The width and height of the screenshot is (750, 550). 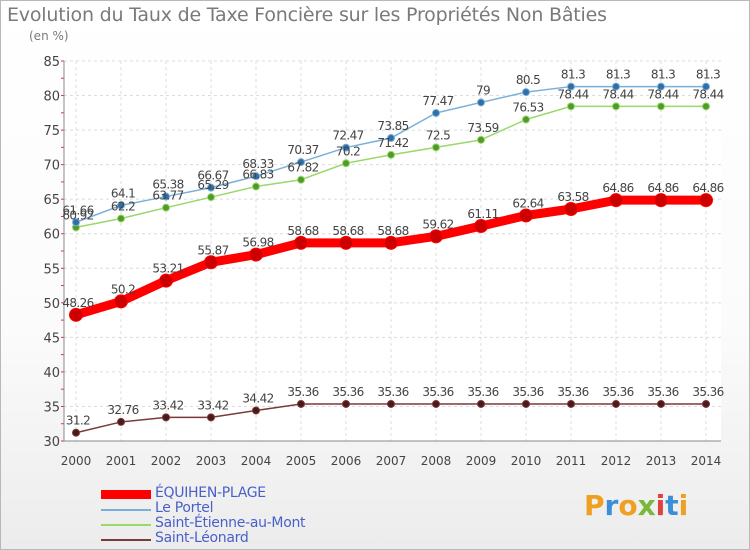 What do you see at coordinates (347, 136) in the screenshot?
I see `data-label-le-portel: 72.47` at bounding box center [347, 136].